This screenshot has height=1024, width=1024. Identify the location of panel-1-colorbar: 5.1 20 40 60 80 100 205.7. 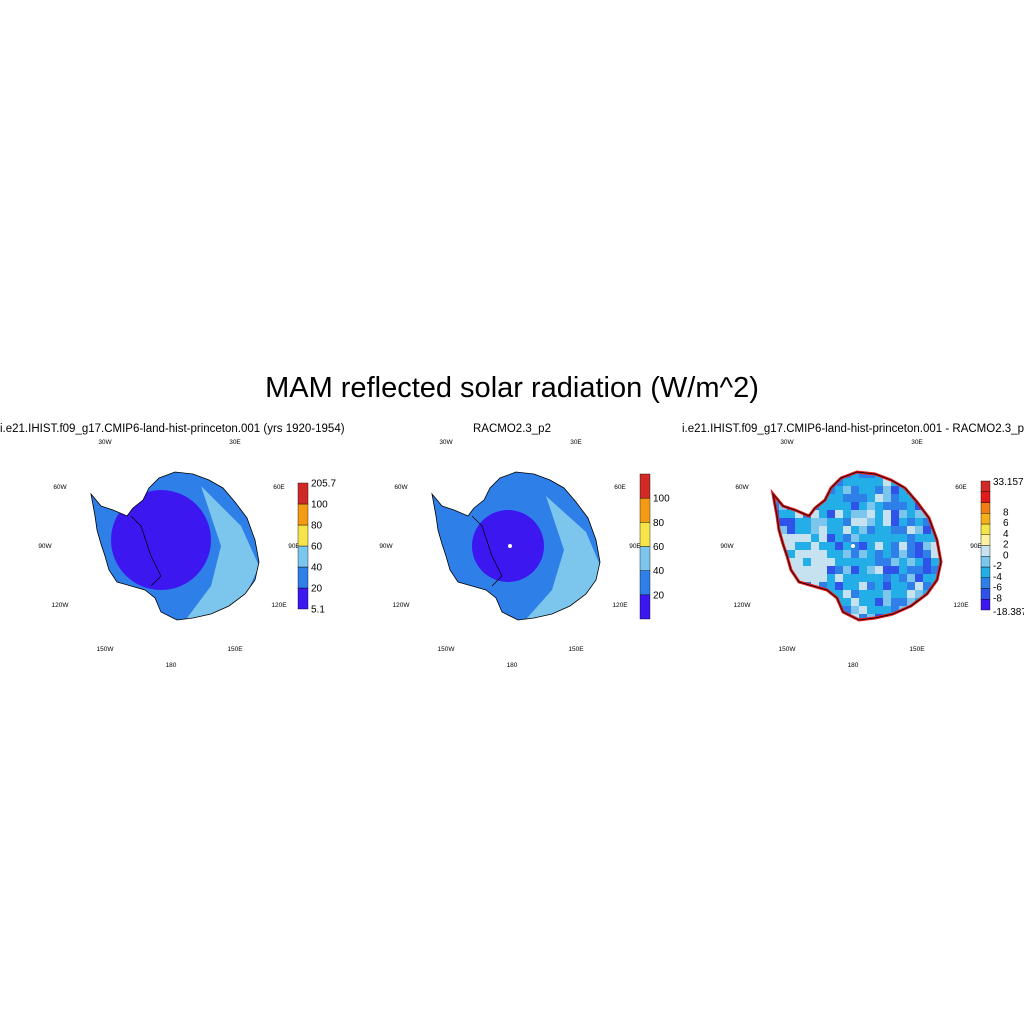
(316, 547).